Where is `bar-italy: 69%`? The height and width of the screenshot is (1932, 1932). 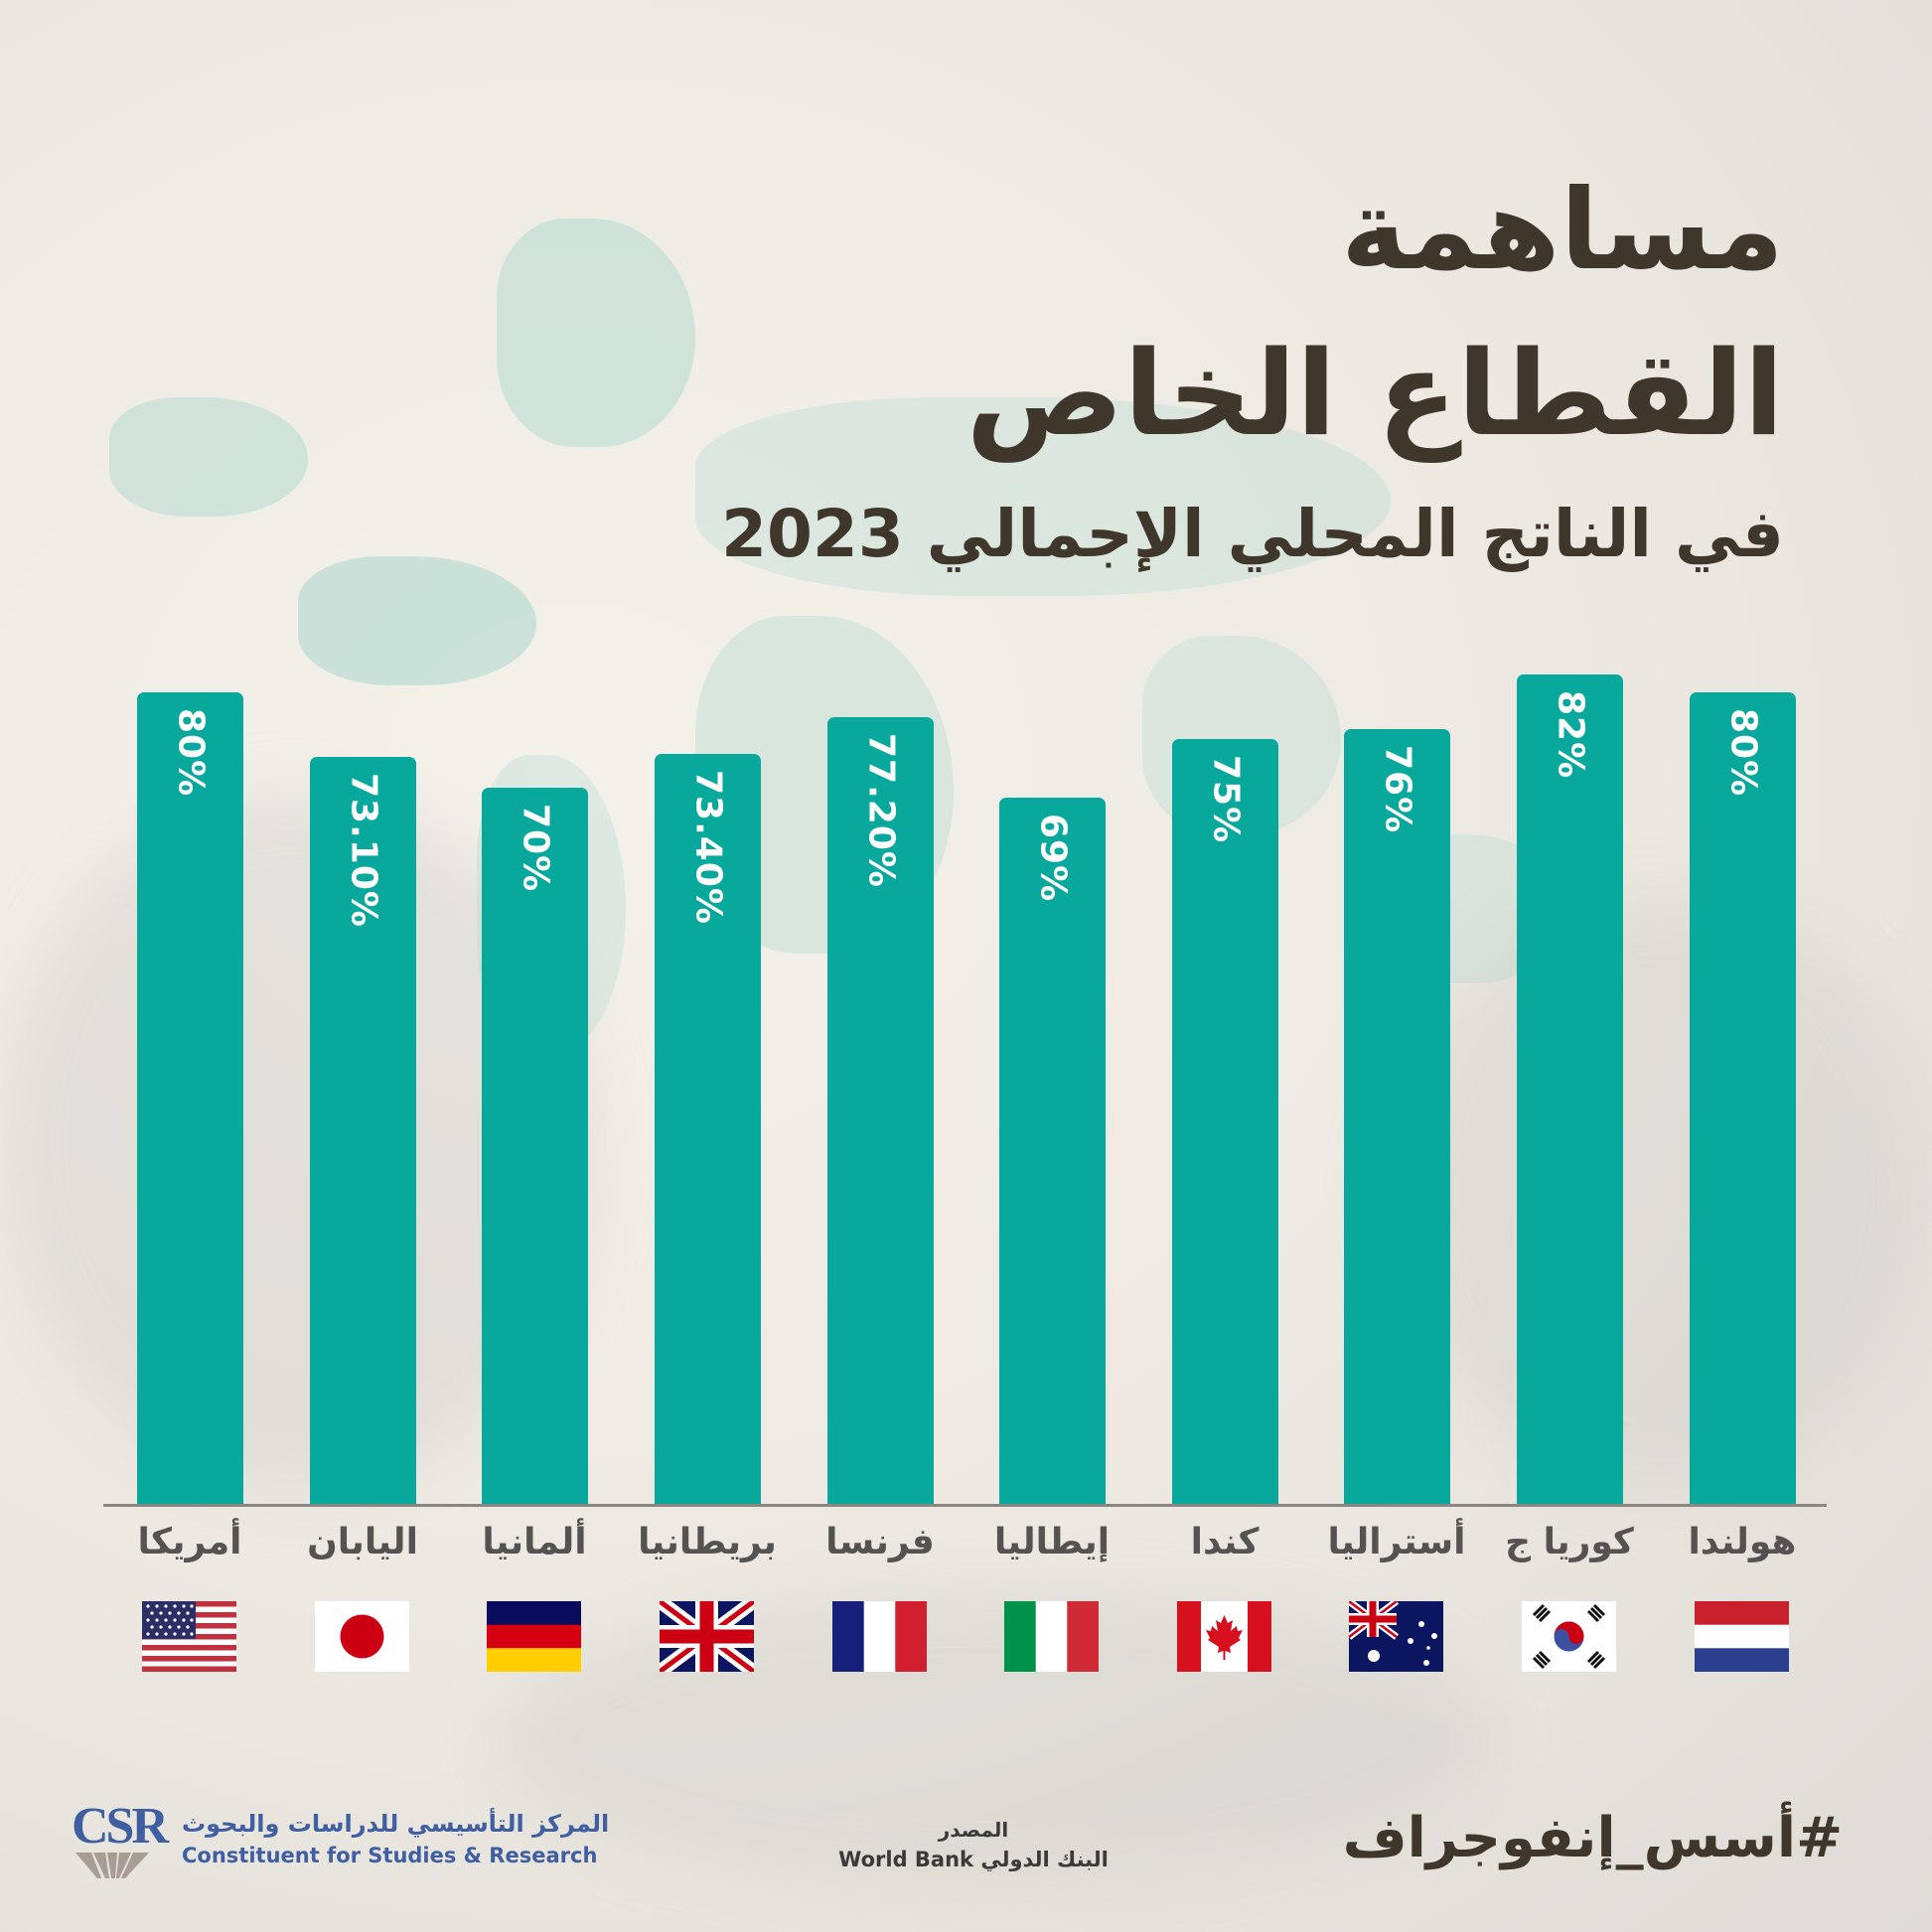 bar-italy: 69% is located at coordinates (1052, 1151).